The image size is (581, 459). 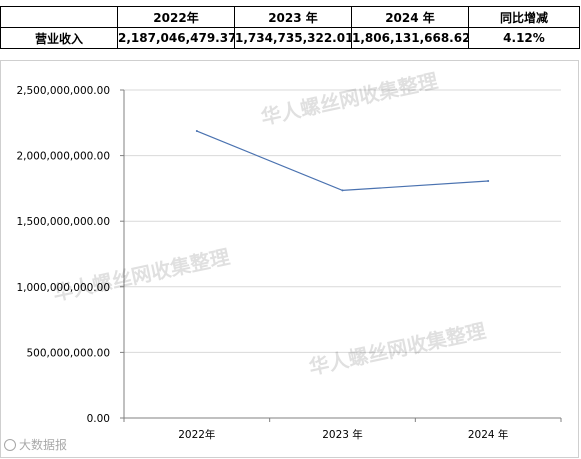 I want to click on table-header-2022: 2022年, so click(x=176, y=17).